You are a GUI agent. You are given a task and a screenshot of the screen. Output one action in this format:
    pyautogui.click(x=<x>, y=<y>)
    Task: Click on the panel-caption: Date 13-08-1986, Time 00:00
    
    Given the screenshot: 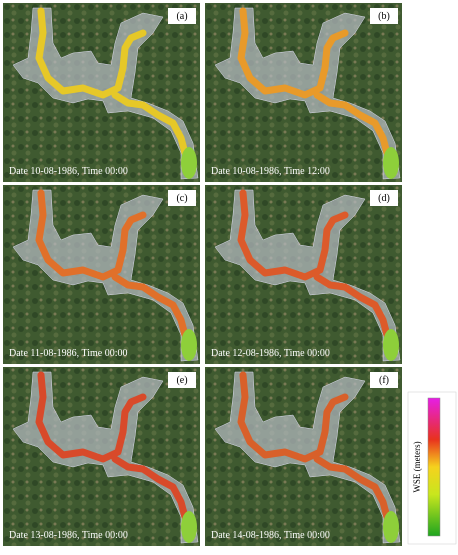 What is the action you would take?
    pyautogui.click(x=68, y=535)
    